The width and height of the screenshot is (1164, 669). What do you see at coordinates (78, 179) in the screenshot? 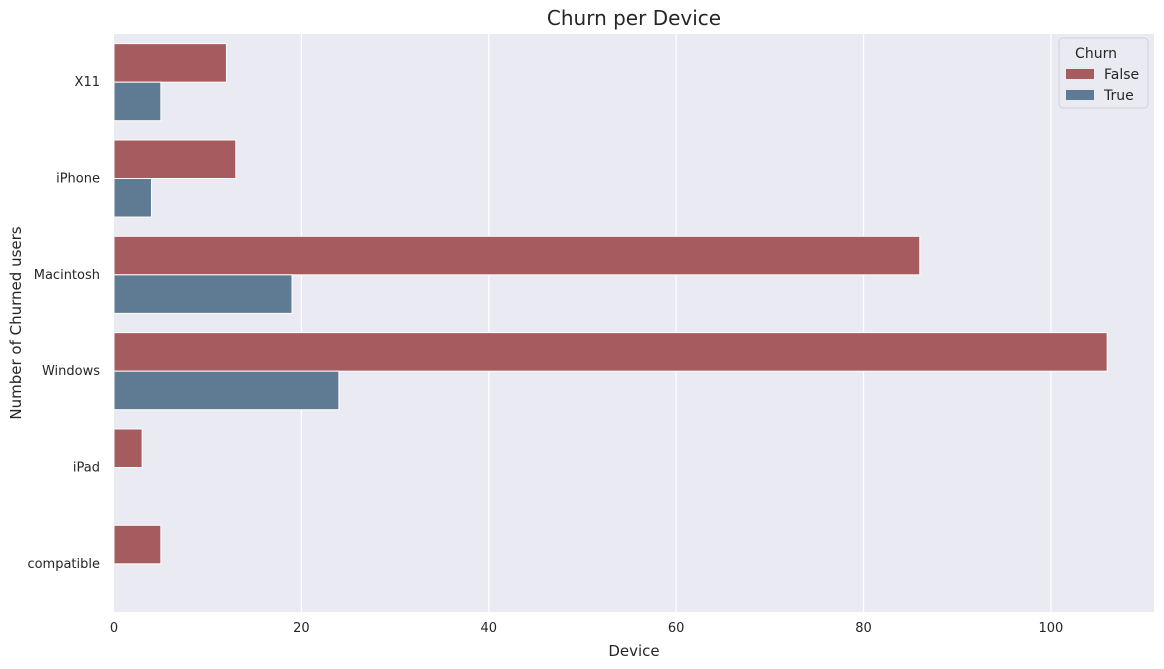
I see `y-tick-label-iphone: iPhone` at bounding box center [78, 179].